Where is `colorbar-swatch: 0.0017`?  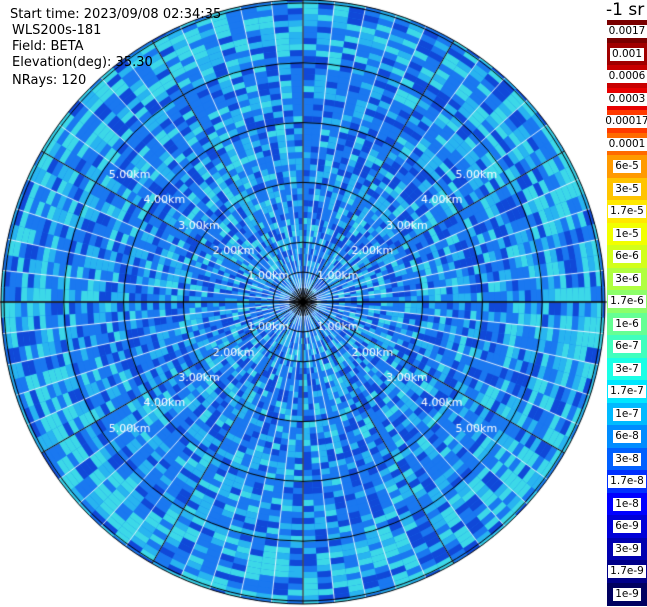 colorbar-swatch: 0.0017 is located at coordinates (626, 31).